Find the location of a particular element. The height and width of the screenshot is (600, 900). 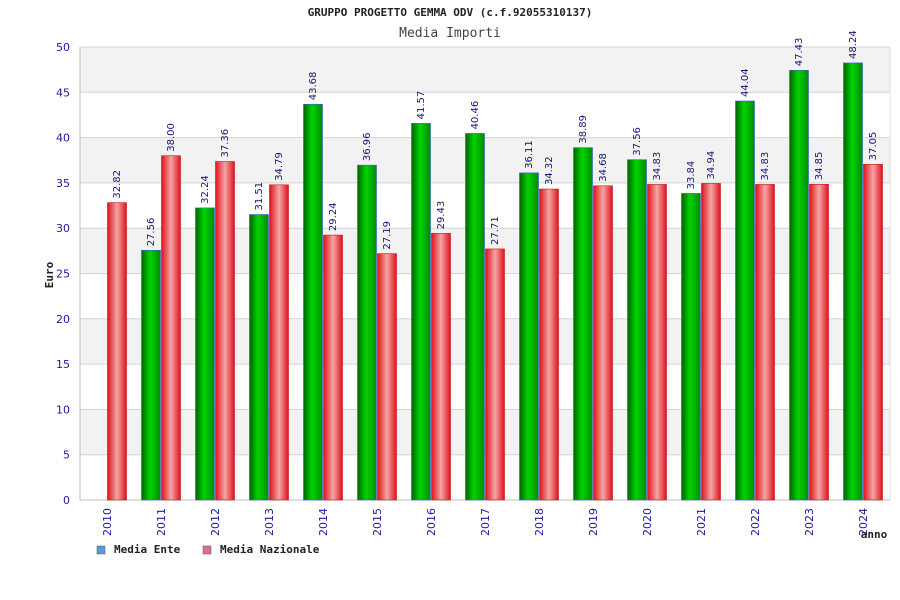

x-tick-label: 2020 is located at coordinates (647, 522).